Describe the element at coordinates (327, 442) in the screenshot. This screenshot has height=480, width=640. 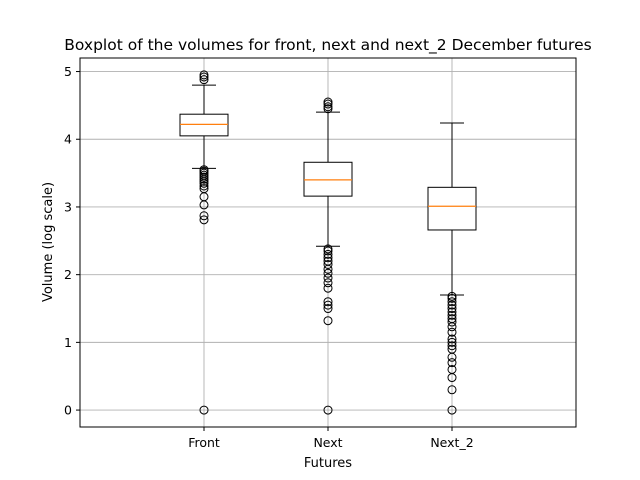
I see `x-tick-label: Next` at that location.